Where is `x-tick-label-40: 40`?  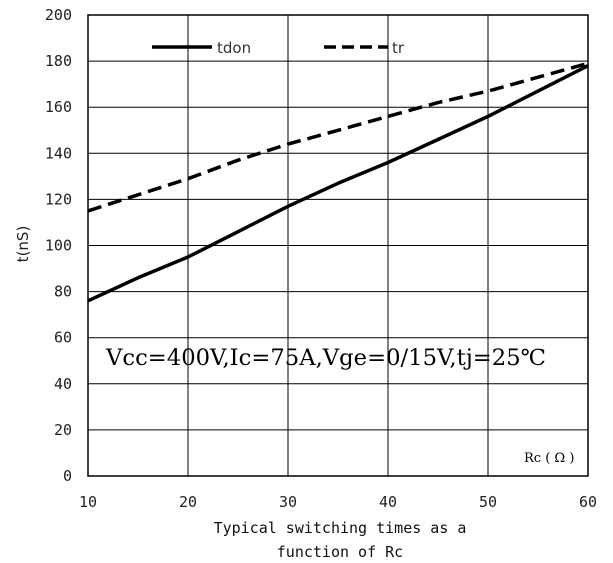
x-tick-label-40: 40 is located at coordinates (388, 502).